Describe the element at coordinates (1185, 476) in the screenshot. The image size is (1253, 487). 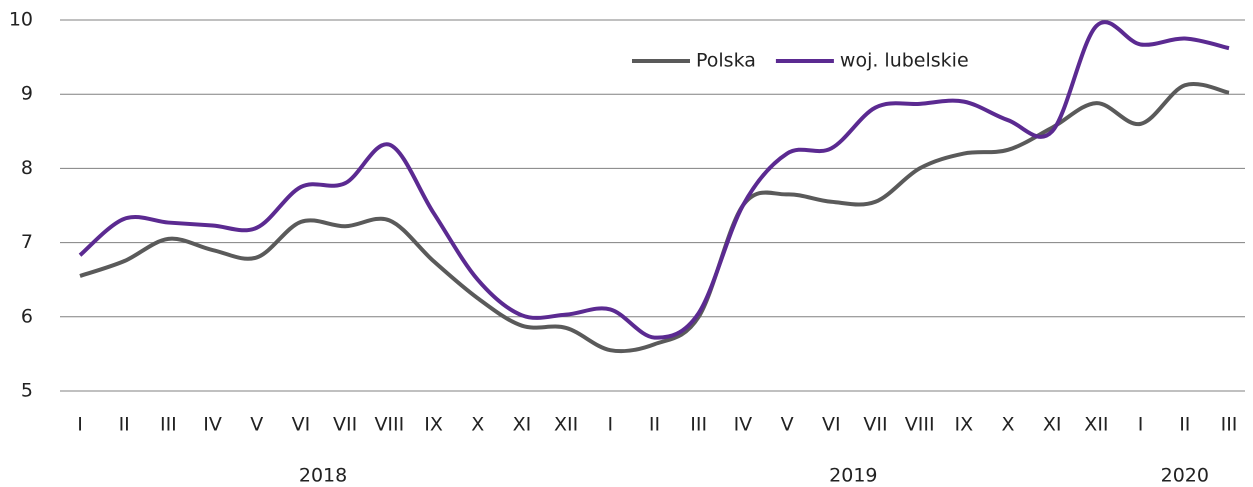
I see `x-group-label: 2020` at that location.